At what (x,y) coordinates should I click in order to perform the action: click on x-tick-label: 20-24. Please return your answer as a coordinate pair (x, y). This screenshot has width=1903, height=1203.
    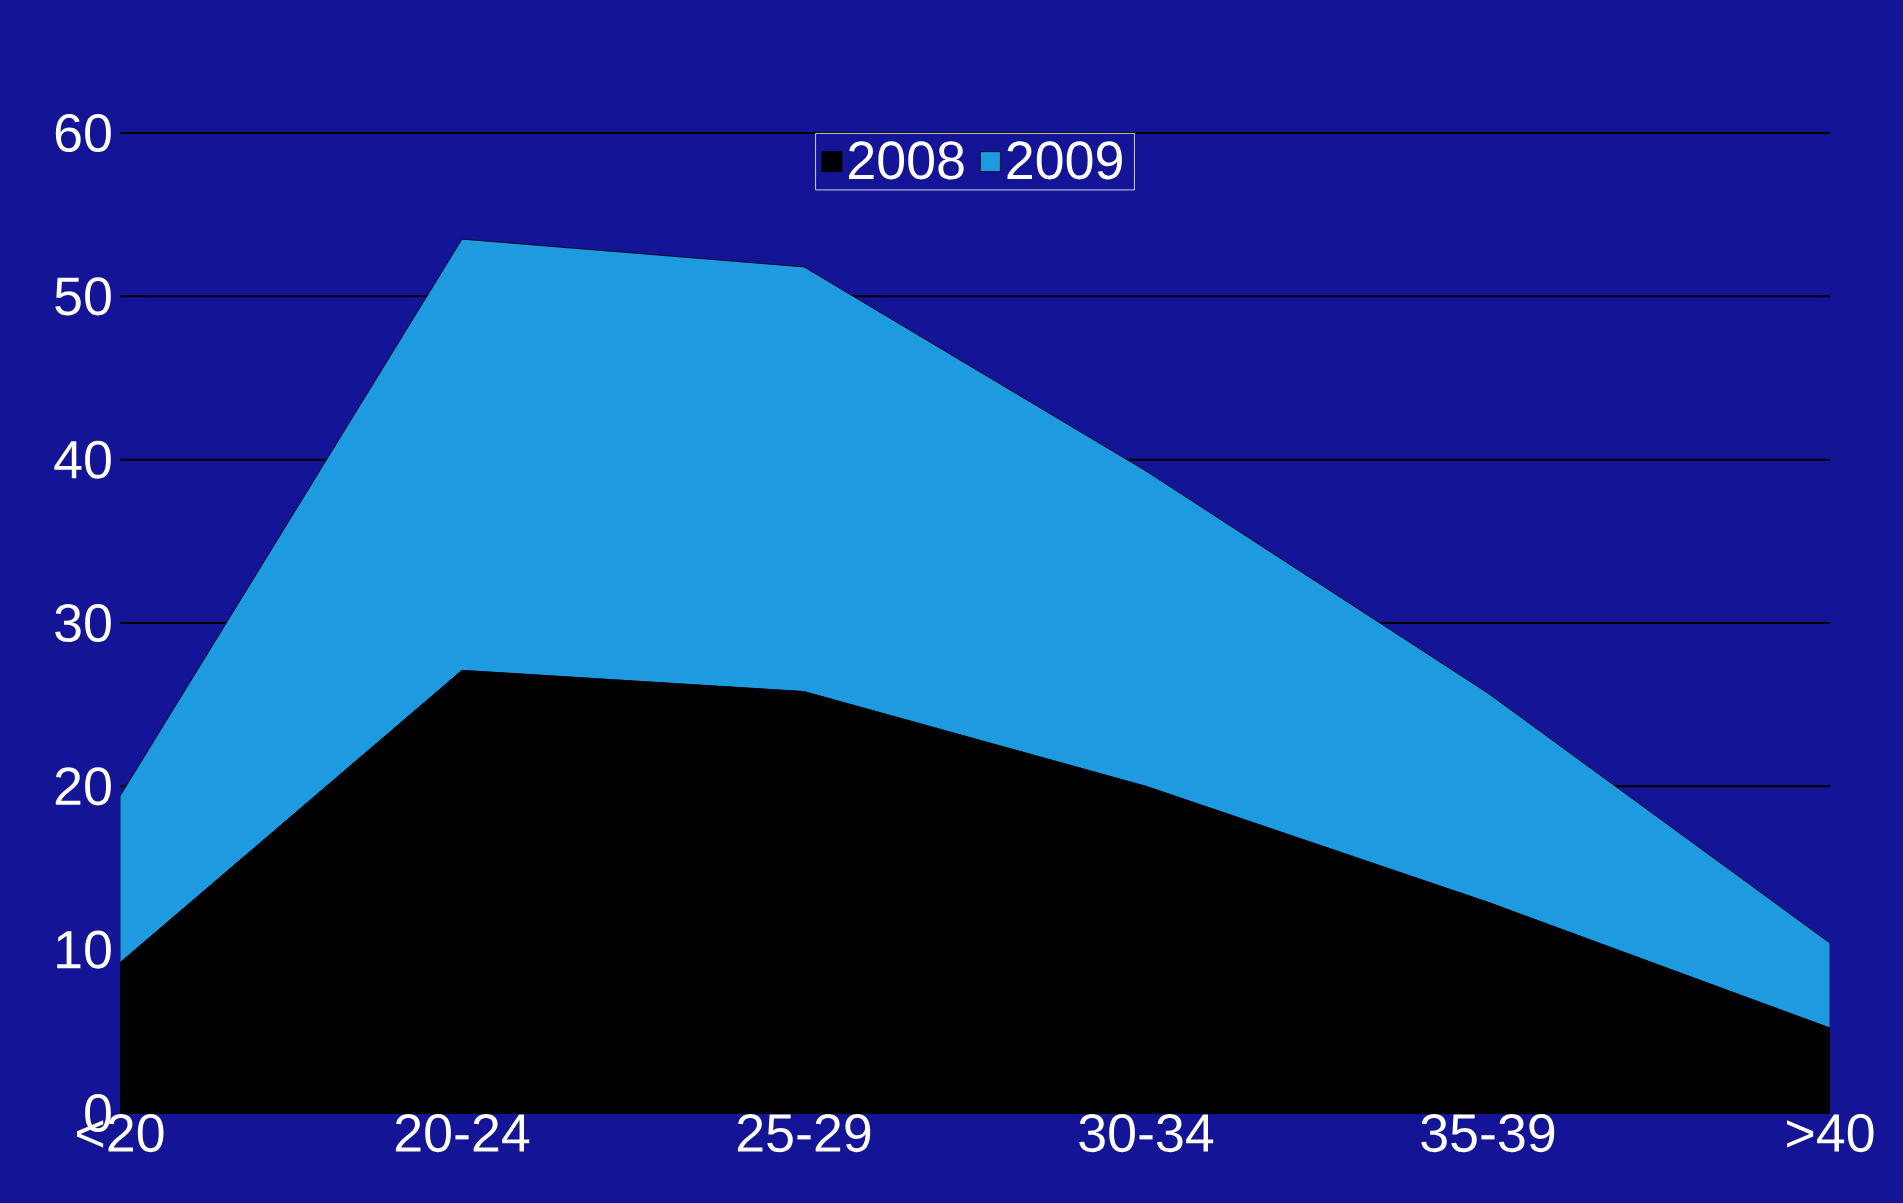
    Looking at the image, I should click on (462, 1133).